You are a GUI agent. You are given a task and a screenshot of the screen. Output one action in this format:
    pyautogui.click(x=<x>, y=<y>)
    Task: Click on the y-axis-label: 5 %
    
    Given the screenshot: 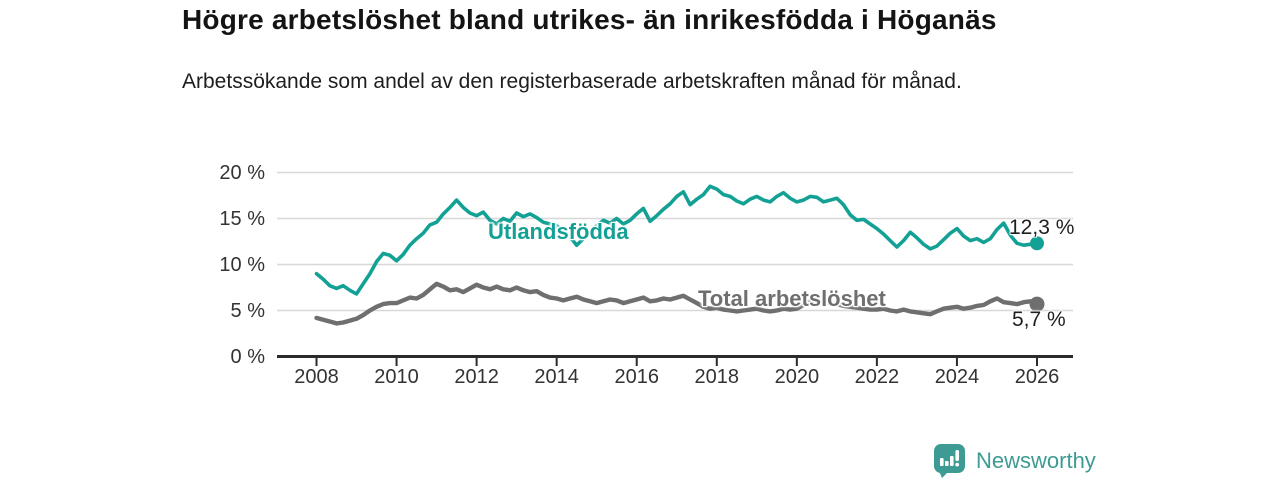 What is the action you would take?
    pyautogui.click(x=247, y=310)
    